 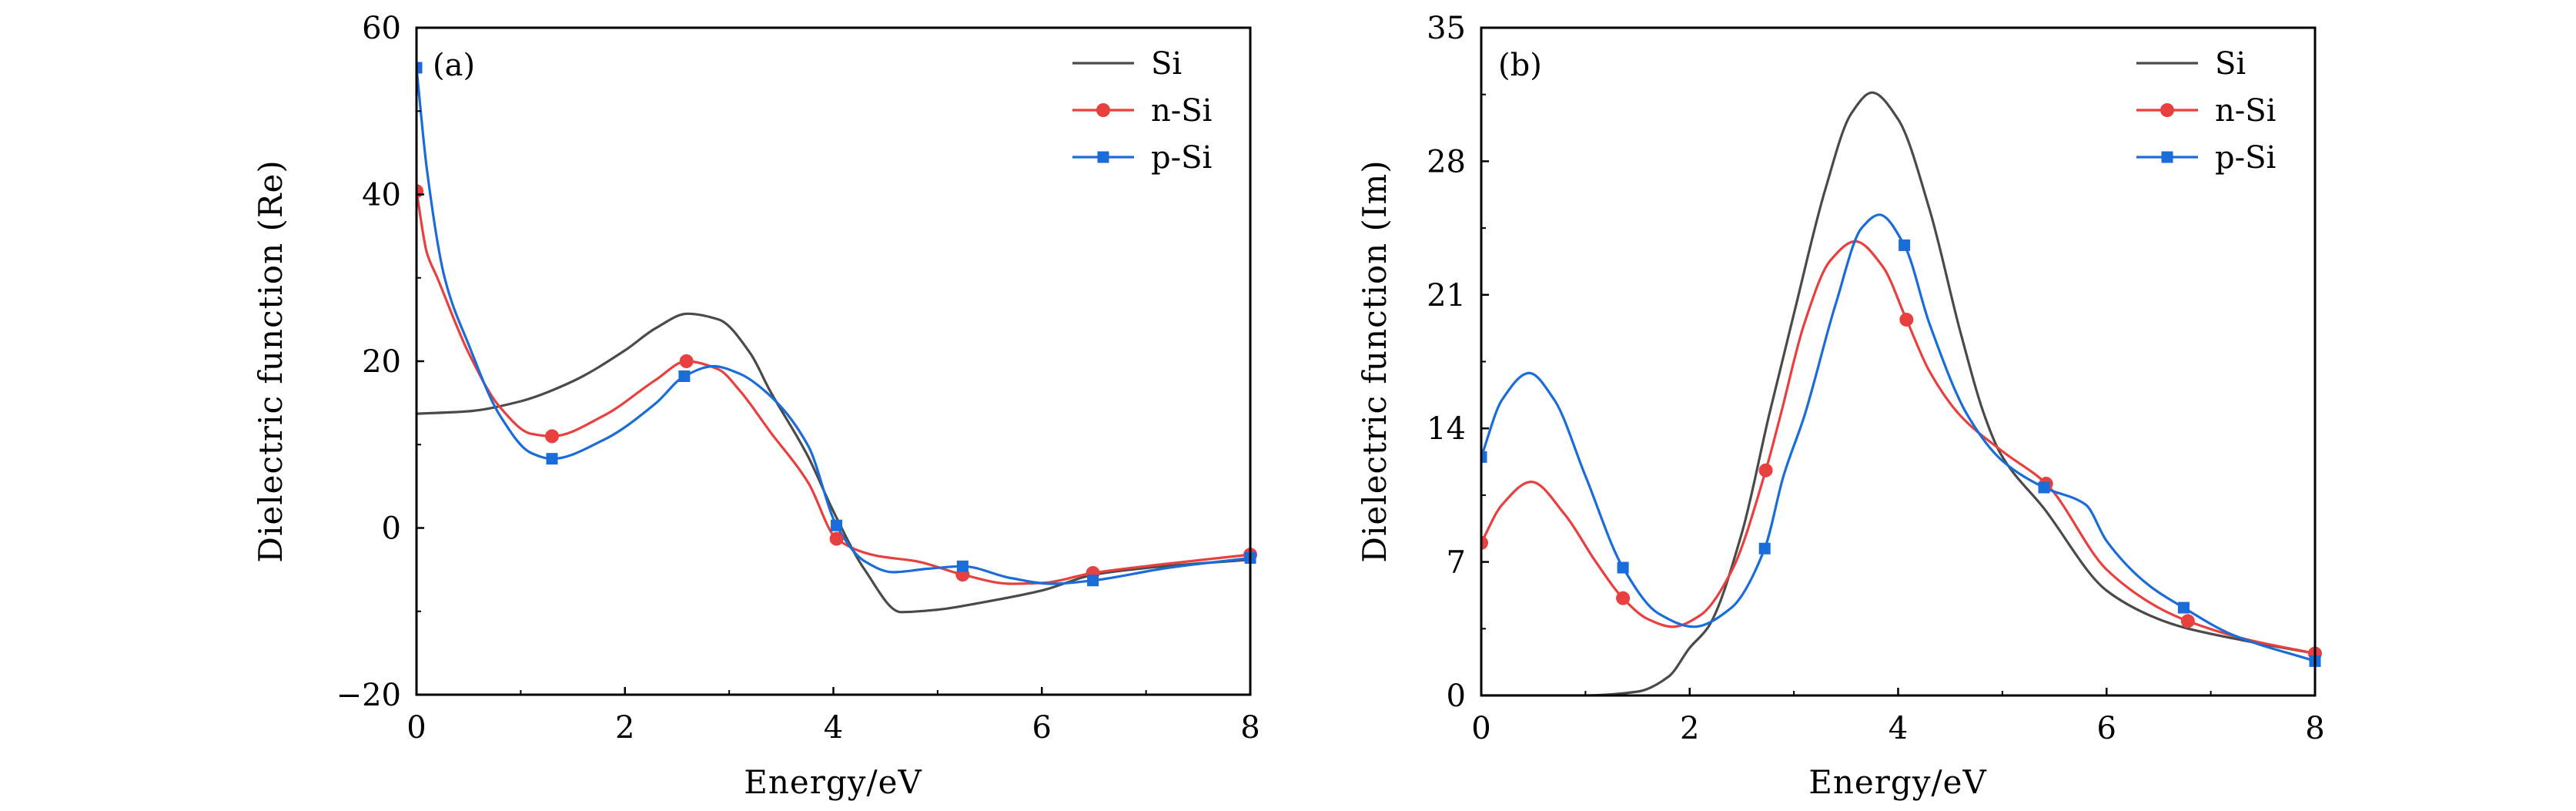 What do you see at coordinates (271, 360) in the screenshot?
I see `y-axis-title: Dielectric function (Re)` at bounding box center [271, 360].